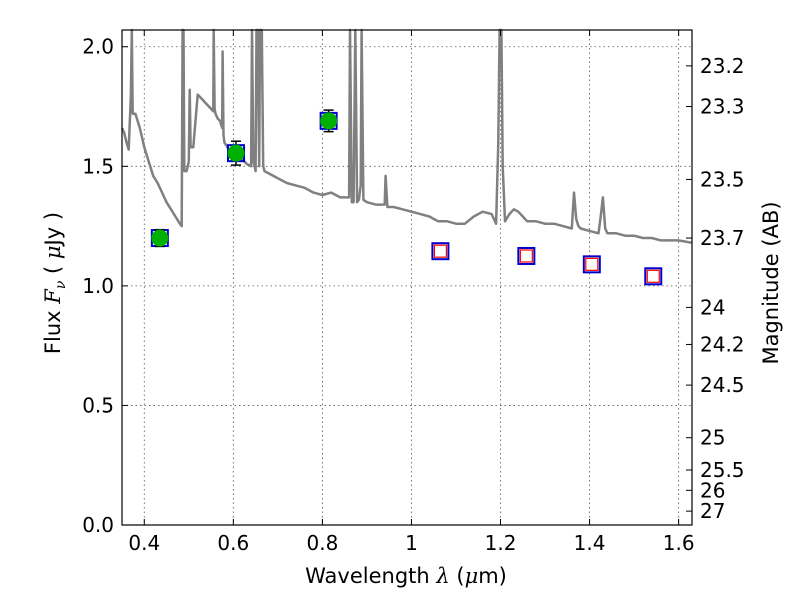  What do you see at coordinates (712, 307) in the screenshot?
I see `right-tick-label: 24` at bounding box center [712, 307].